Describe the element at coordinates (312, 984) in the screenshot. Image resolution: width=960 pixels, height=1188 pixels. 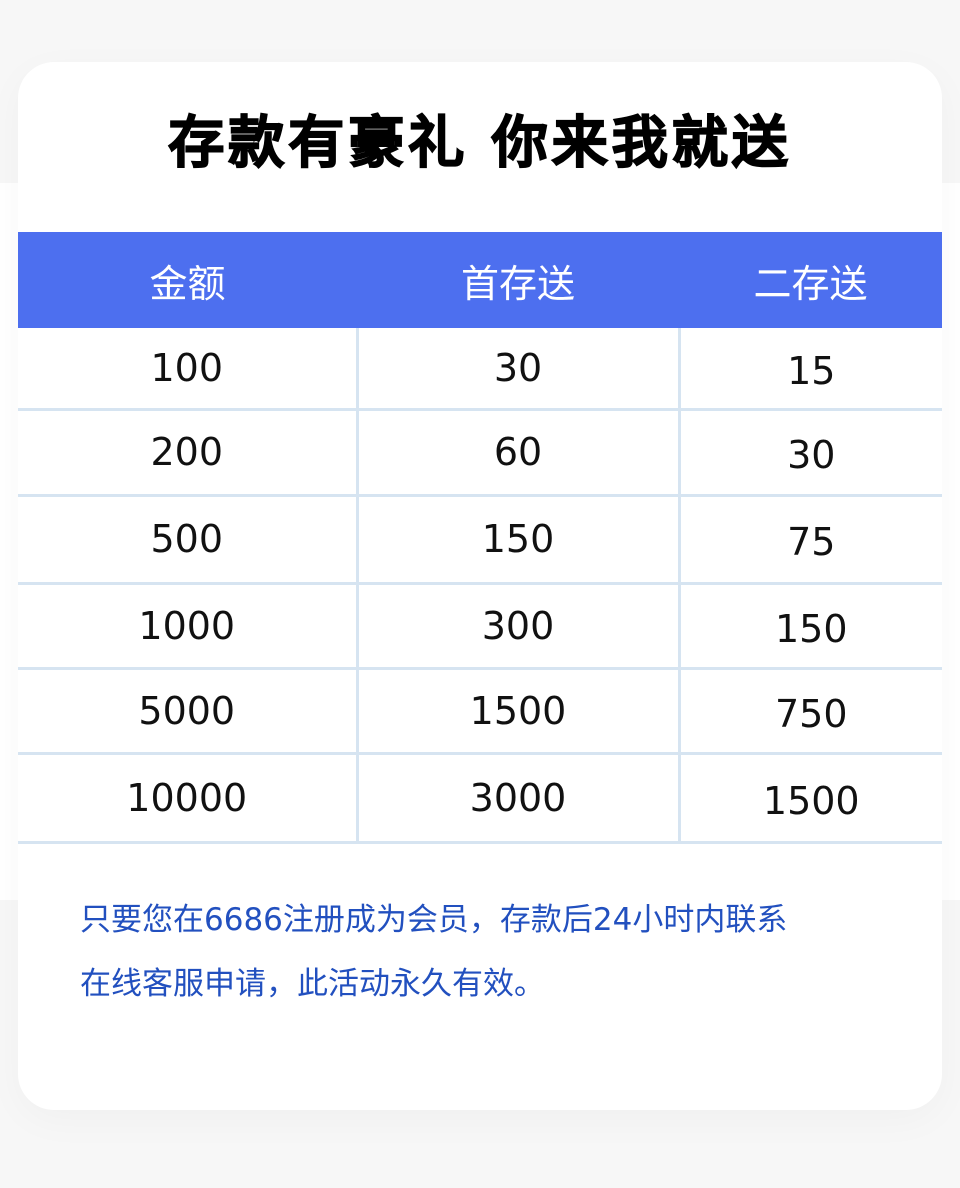
I see `note-line: 在线客服申请，此活动永久有效。` at that location.